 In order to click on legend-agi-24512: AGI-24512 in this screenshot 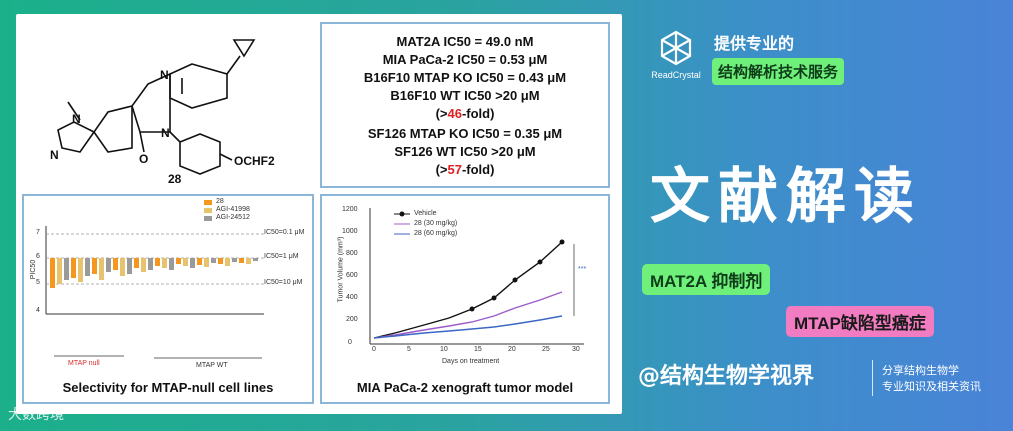, I will do `click(233, 217)`.